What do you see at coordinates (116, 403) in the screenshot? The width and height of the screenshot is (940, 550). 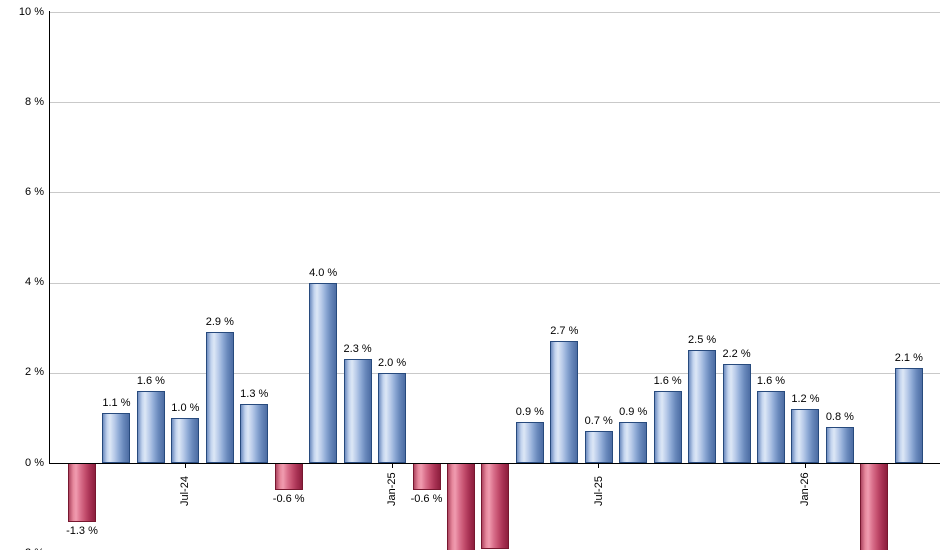 I see `bar-value-label: 1.1 %` at bounding box center [116, 403].